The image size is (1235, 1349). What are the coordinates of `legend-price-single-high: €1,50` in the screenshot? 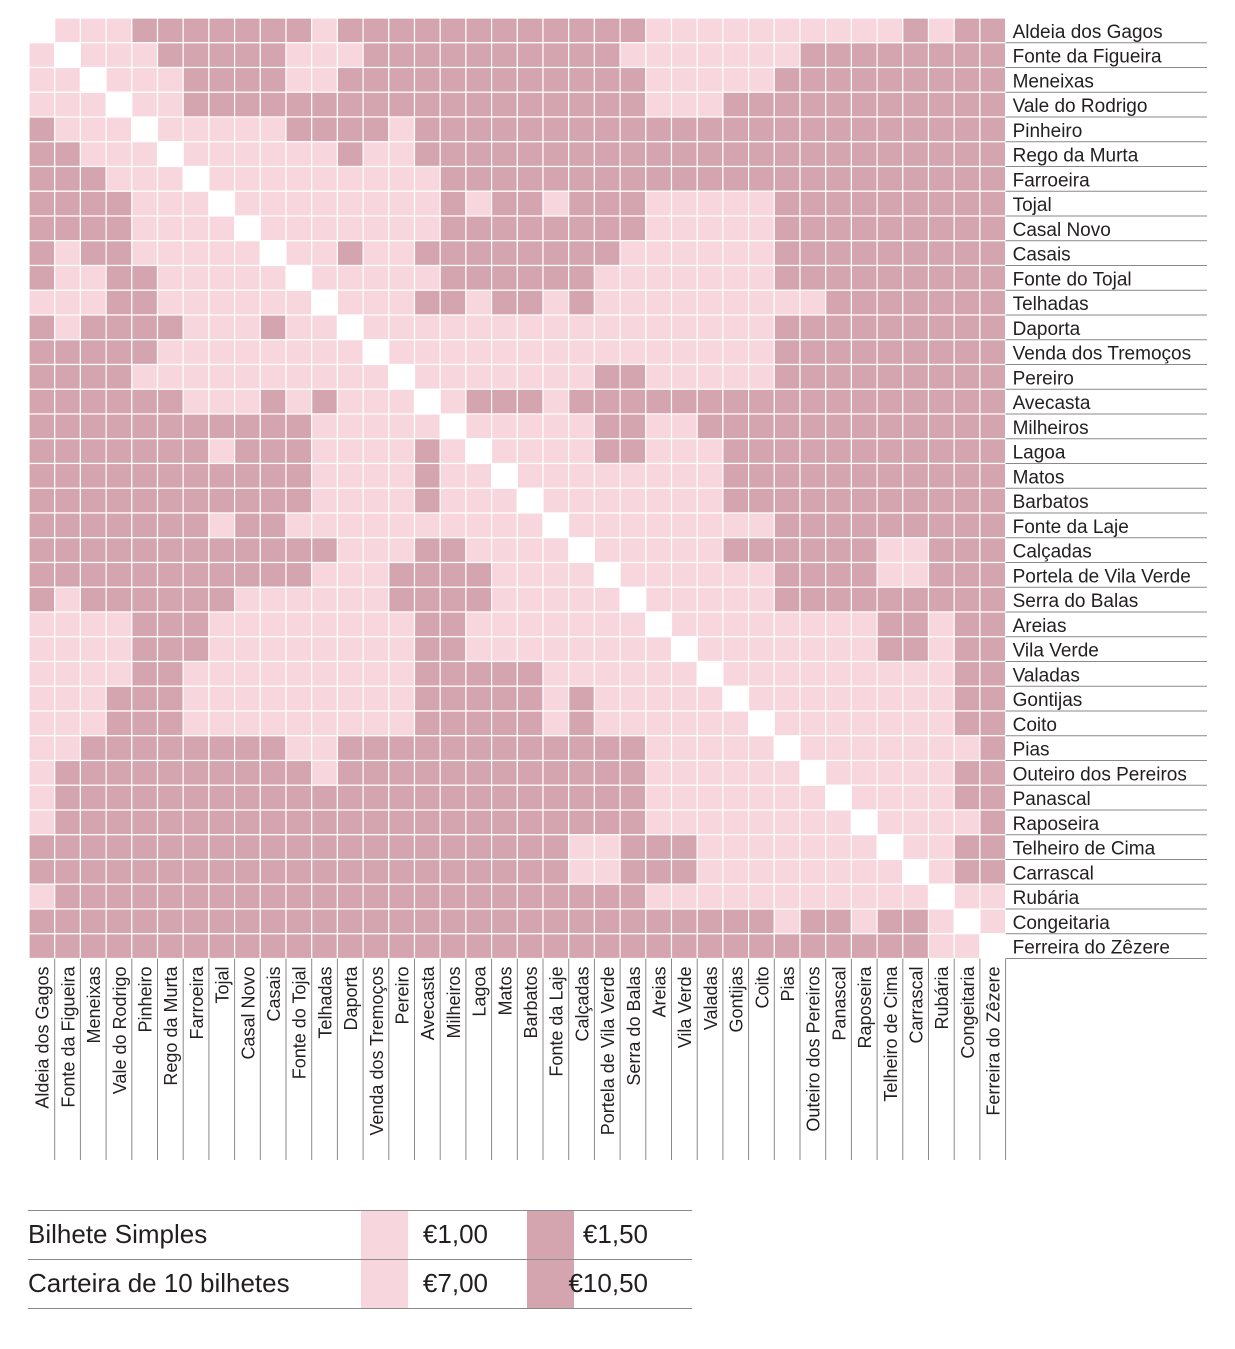 It's located at (615, 1234).